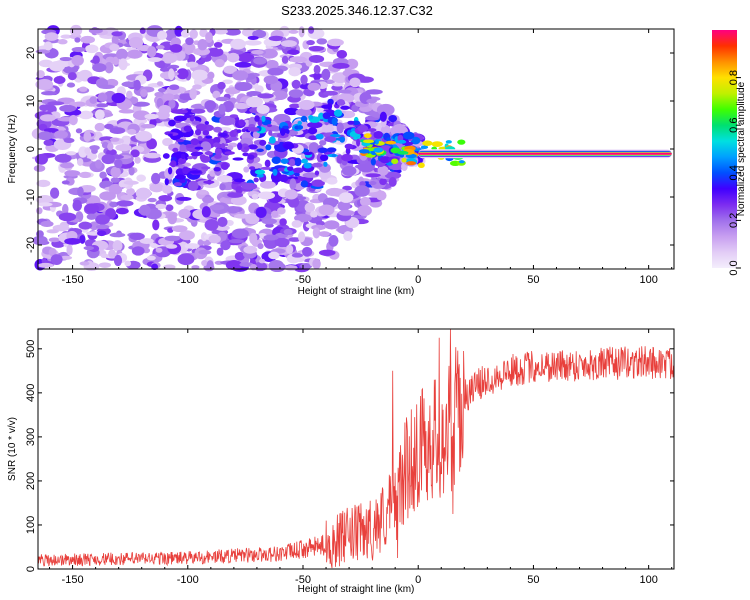  I want to click on colorbar-tick-label: 0.0, so click(734, 267).